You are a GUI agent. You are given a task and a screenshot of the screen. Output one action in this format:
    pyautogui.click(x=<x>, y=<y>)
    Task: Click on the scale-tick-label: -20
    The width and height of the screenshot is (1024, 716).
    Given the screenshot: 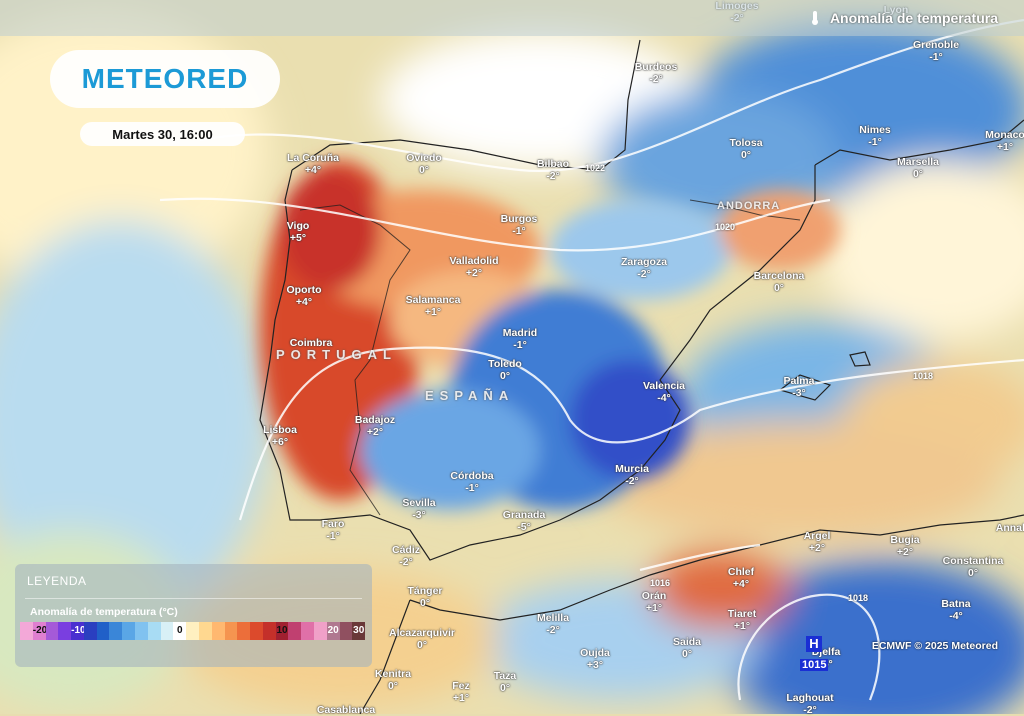 What is the action you would take?
    pyautogui.click(x=40, y=630)
    